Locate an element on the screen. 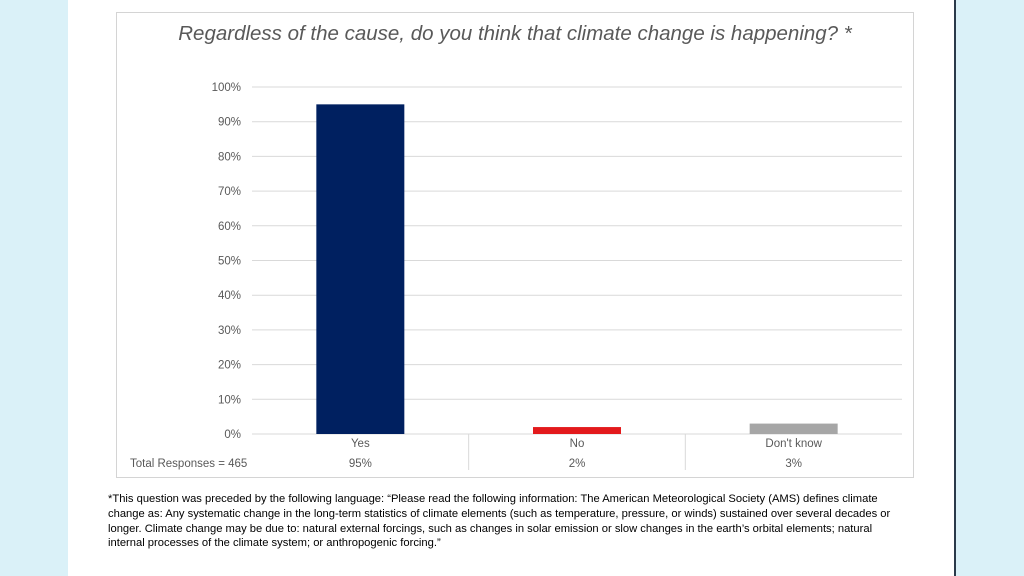 This screenshot has width=1024, height=576. y-tick-label: 100% is located at coordinates (226, 88).